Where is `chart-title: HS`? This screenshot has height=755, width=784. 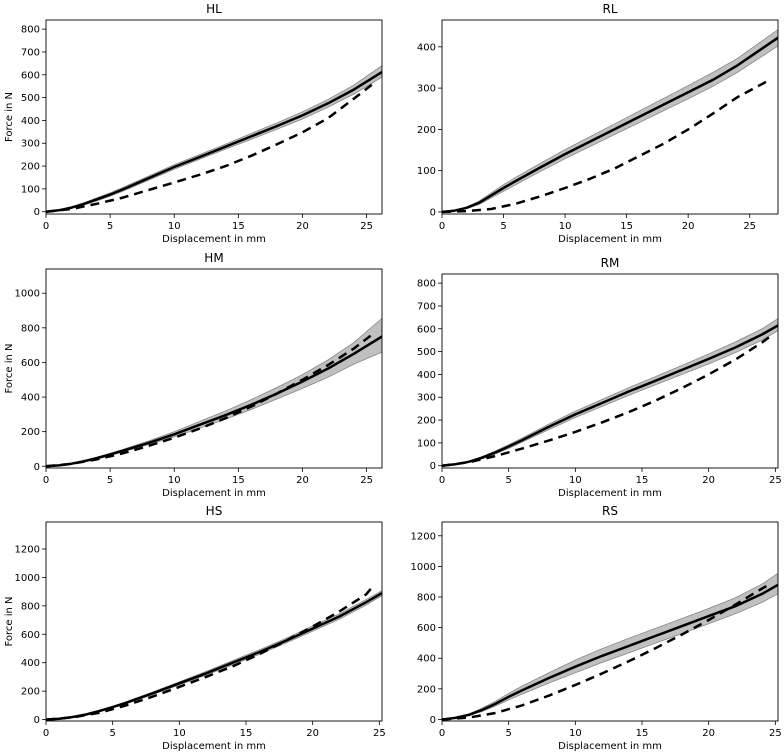
chart-title: HS is located at coordinates (214, 511).